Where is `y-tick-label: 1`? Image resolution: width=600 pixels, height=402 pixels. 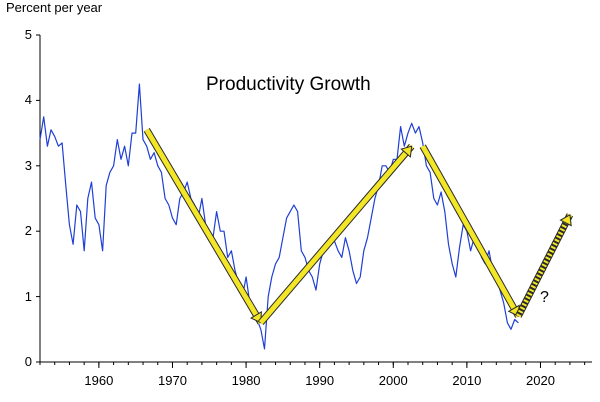
y-tick-label: 1 is located at coordinates (28, 296).